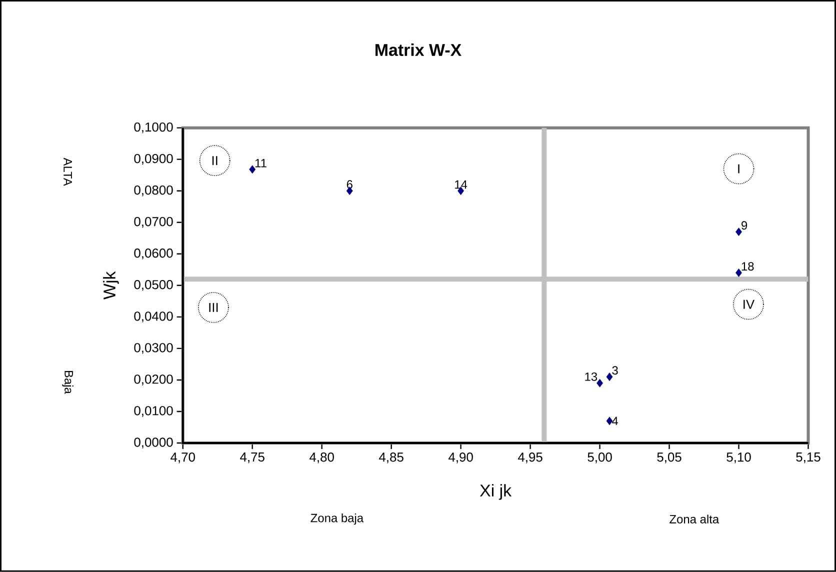 The width and height of the screenshot is (836, 572). Describe the element at coordinates (600, 458) in the screenshot. I see `x-tick-label: 5,00` at that location.